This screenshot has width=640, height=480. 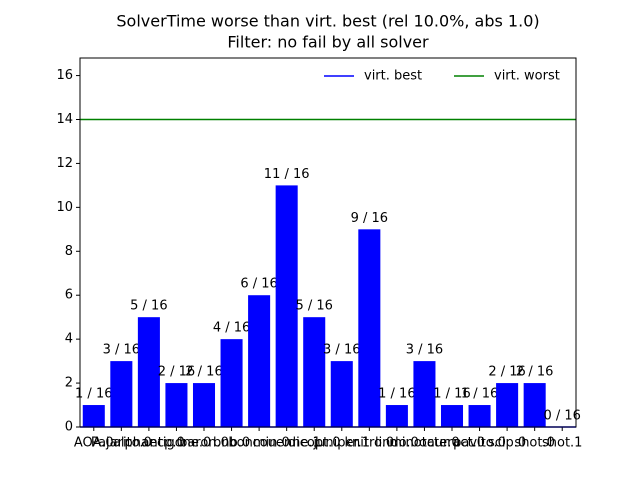 What do you see at coordinates (393, 76) in the screenshot?
I see `legend-label: virt. best` at bounding box center [393, 76].